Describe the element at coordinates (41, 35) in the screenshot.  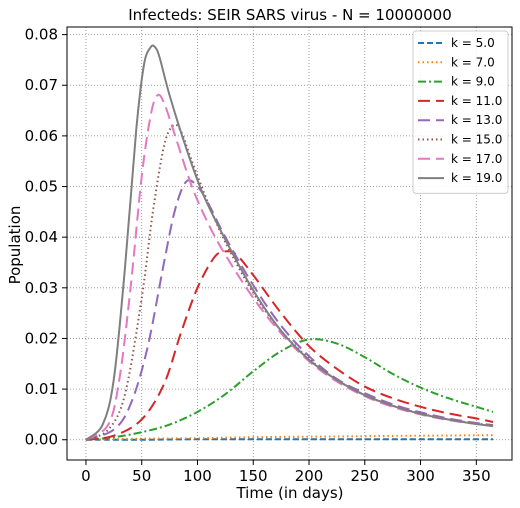
I see `y-tick-label: 0.08` at that location.